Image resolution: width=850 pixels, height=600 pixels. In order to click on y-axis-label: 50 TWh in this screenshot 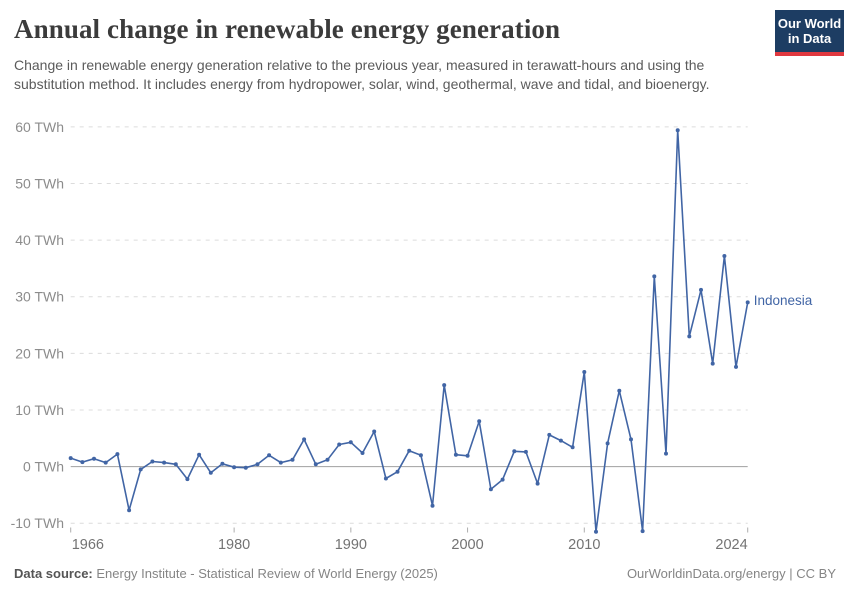, I will do `click(39, 184)`.